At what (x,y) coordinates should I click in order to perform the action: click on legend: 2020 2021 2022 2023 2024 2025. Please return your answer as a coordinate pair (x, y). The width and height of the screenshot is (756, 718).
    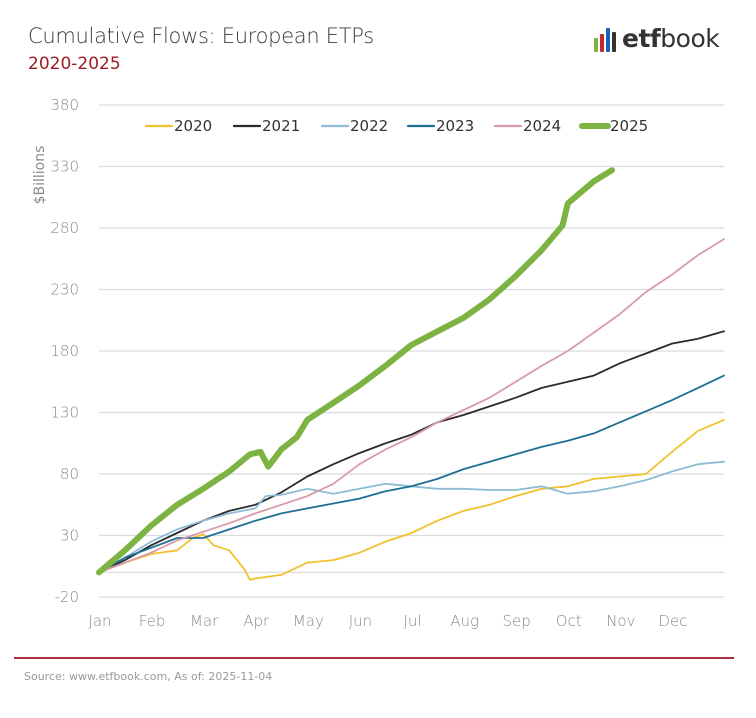
    Looking at the image, I should click on (396, 126).